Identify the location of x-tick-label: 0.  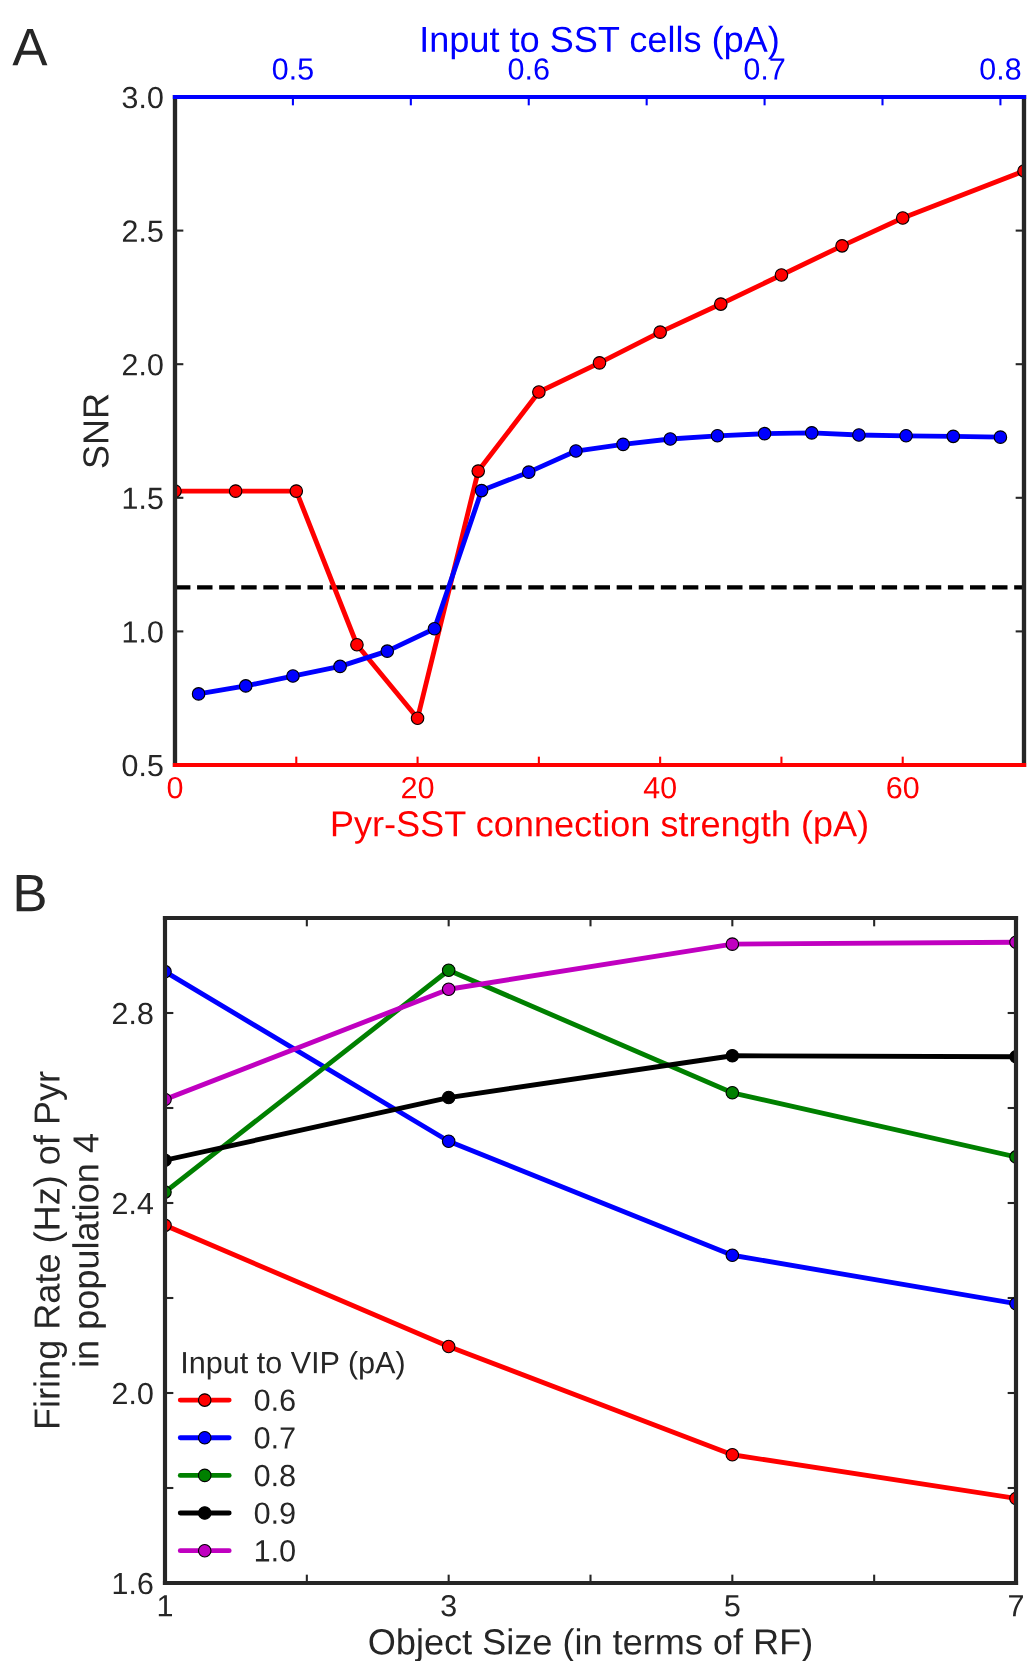
(175, 787).